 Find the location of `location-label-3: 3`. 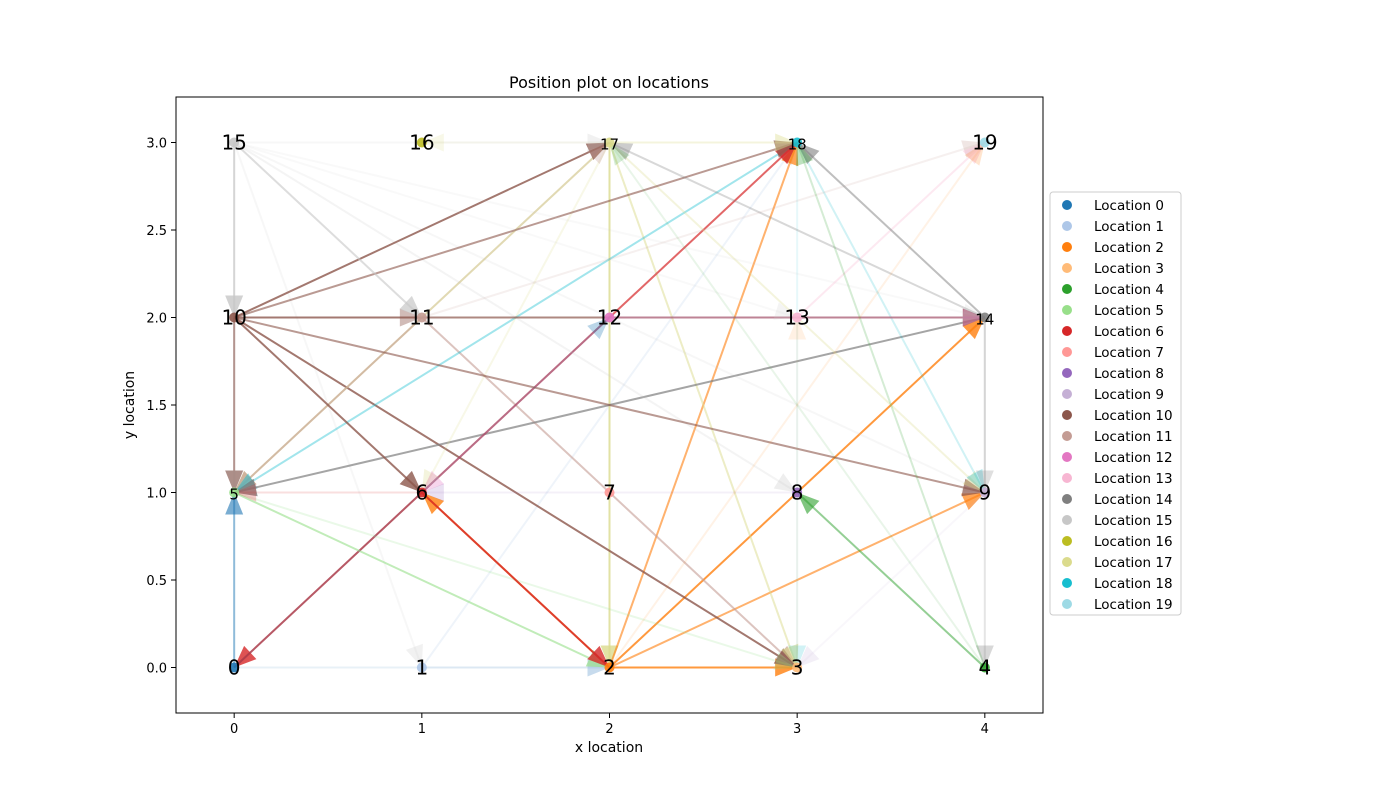

location-label-3: 3 is located at coordinates (797, 668).